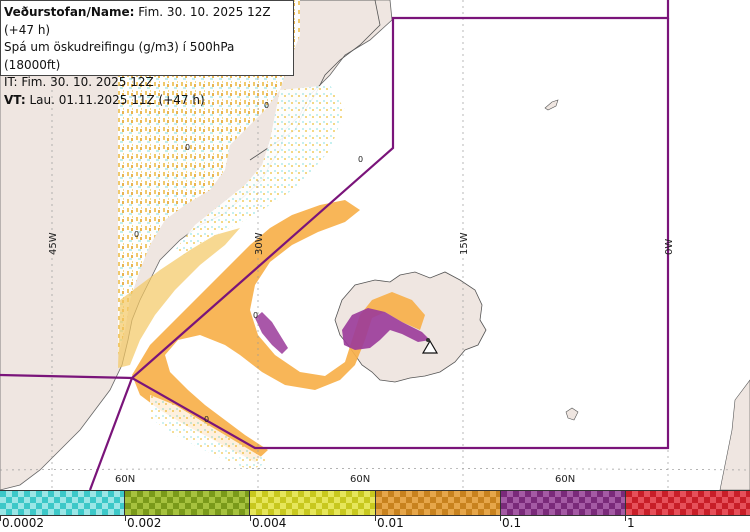 This screenshot has height=532, width=750. I want to click on contour-label-6: 0, so click(206, 419).